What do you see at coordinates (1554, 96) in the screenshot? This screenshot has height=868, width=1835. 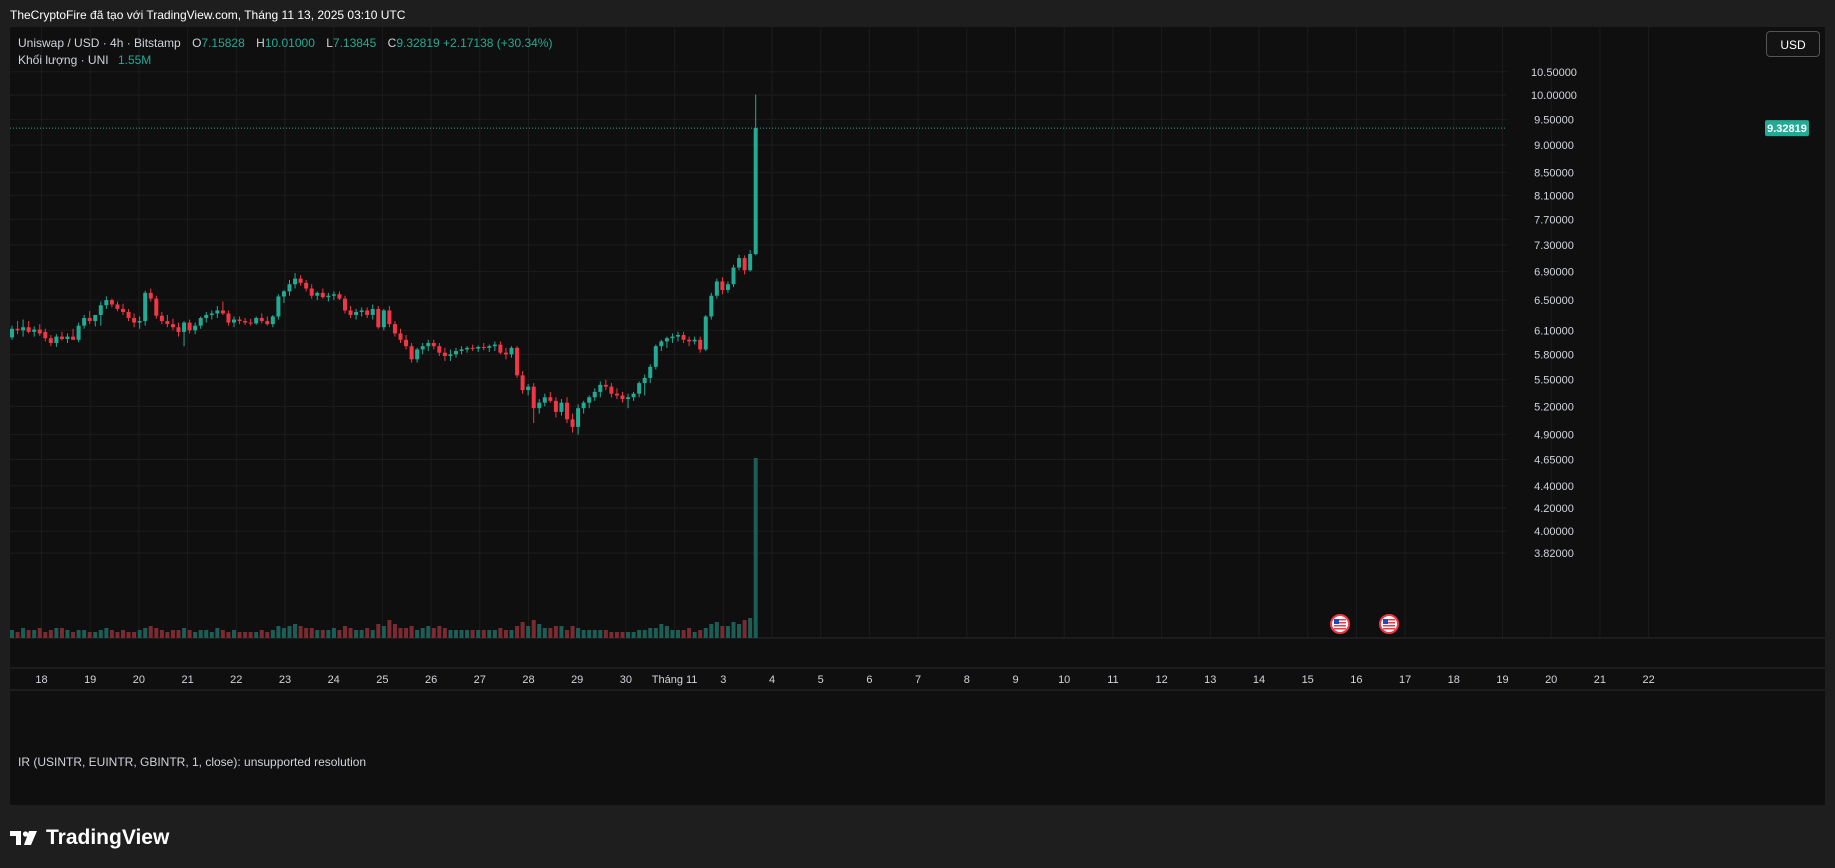 I see `y-tick-label: 10.00000` at bounding box center [1554, 96].